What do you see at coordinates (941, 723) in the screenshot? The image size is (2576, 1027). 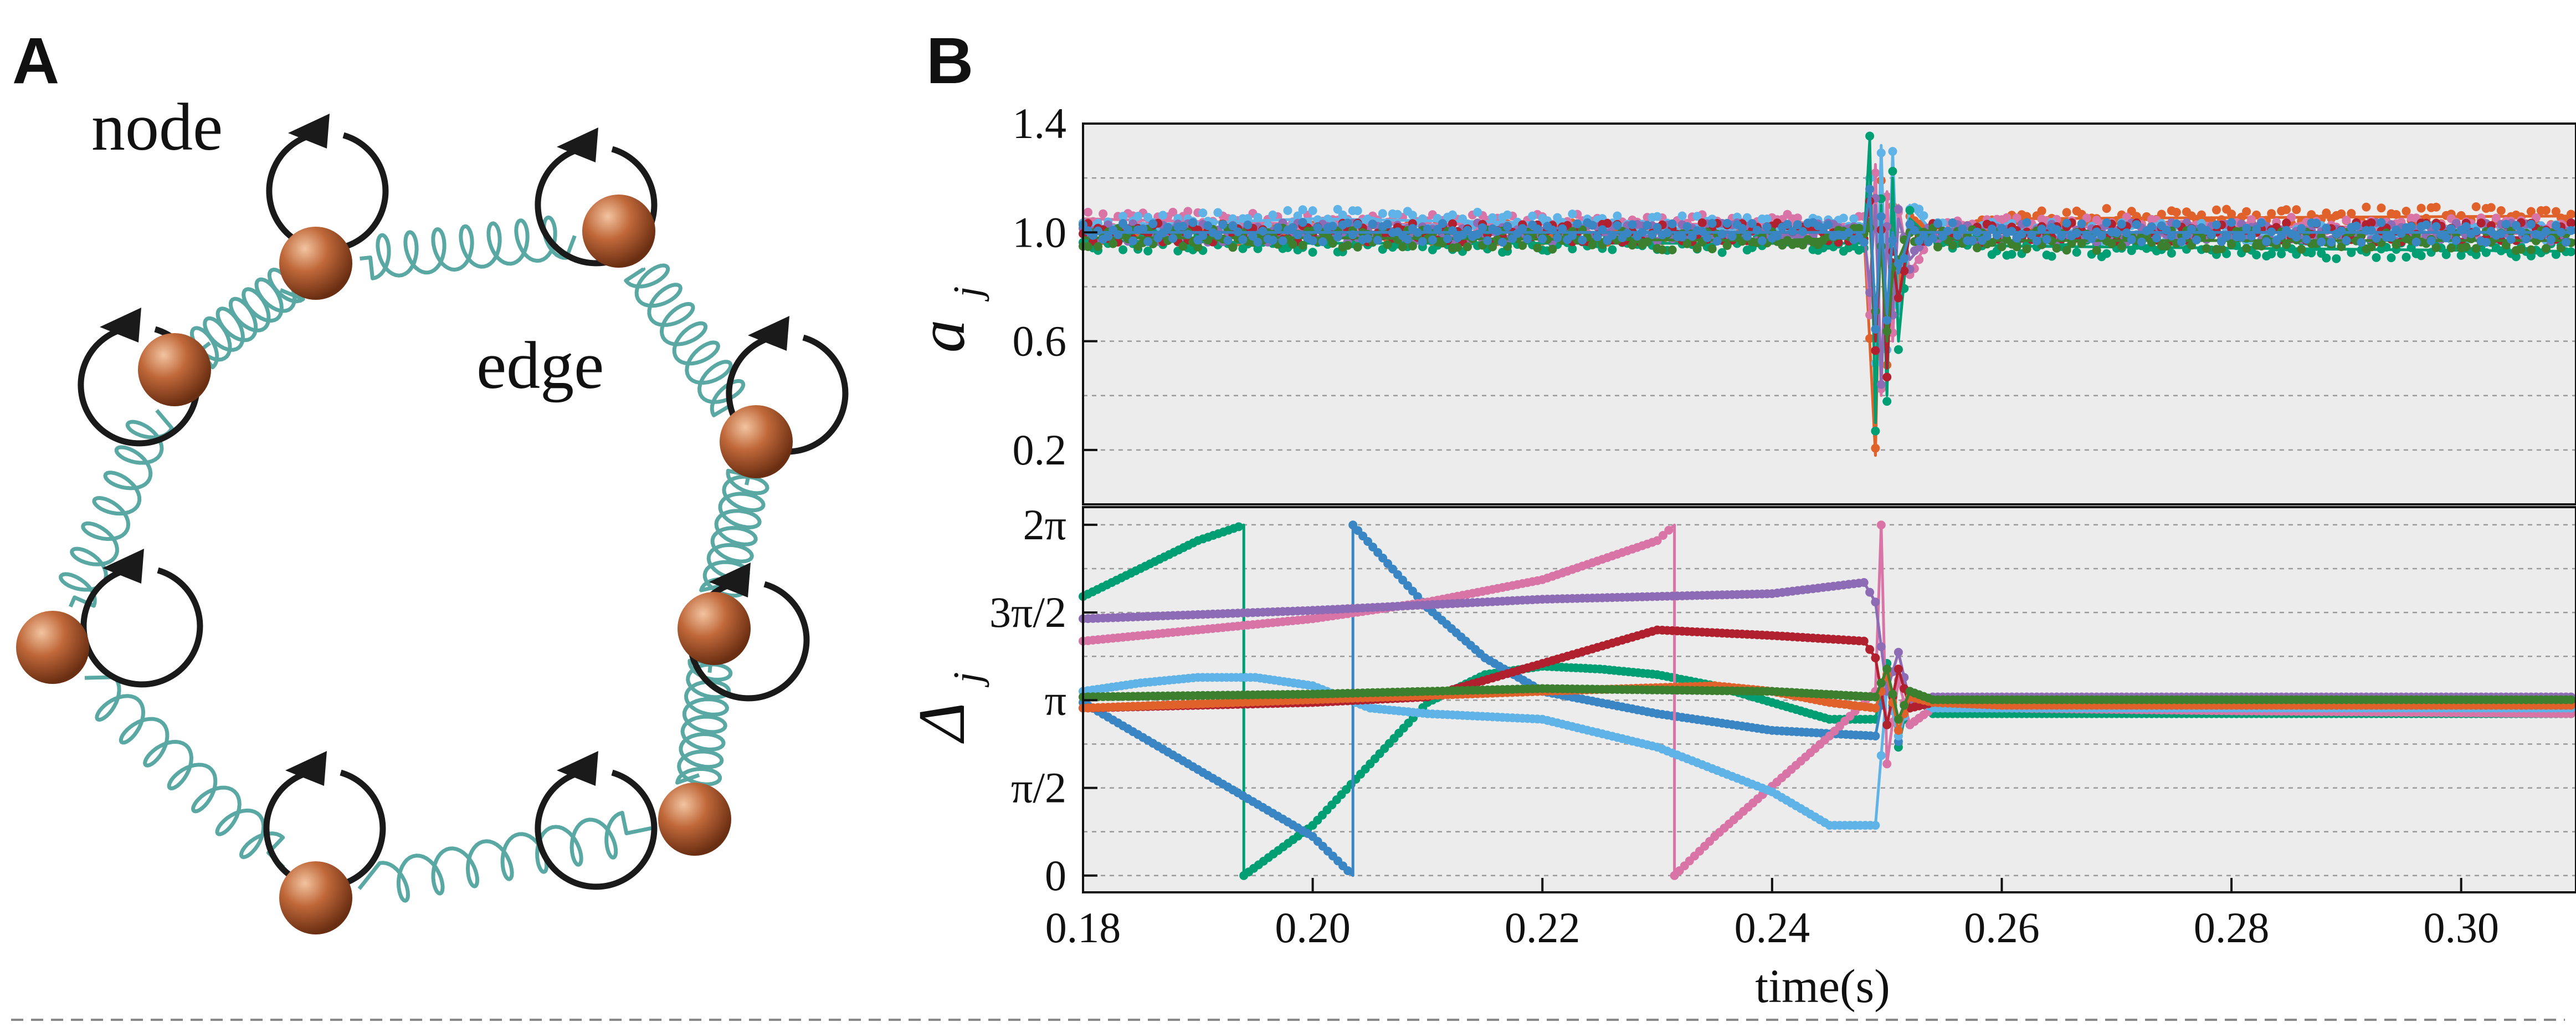 I see `phase-ylabel: Δ` at bounding box center [941, 723].